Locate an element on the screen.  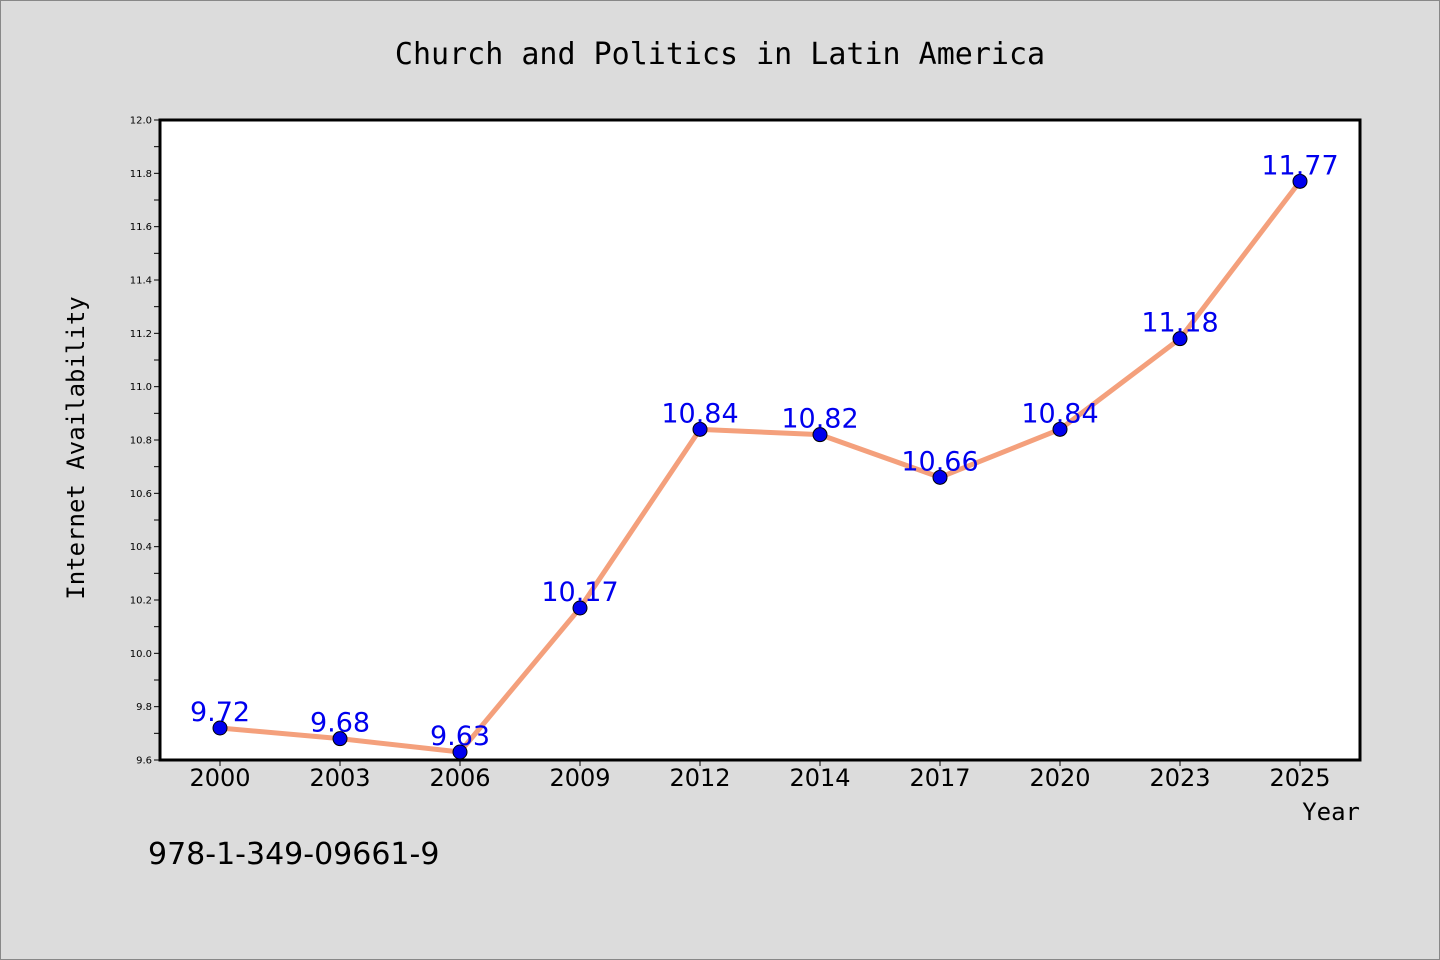
x-tick-label: 2014 is located at coordinates (819, 778).